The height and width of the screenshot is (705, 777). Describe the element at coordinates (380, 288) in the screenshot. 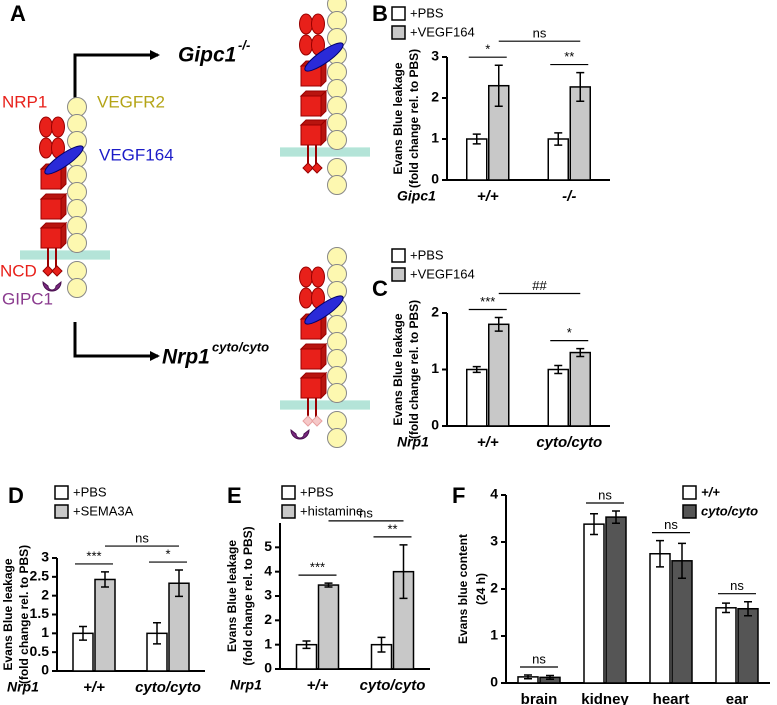

I see `panel-letter: C` at that location.